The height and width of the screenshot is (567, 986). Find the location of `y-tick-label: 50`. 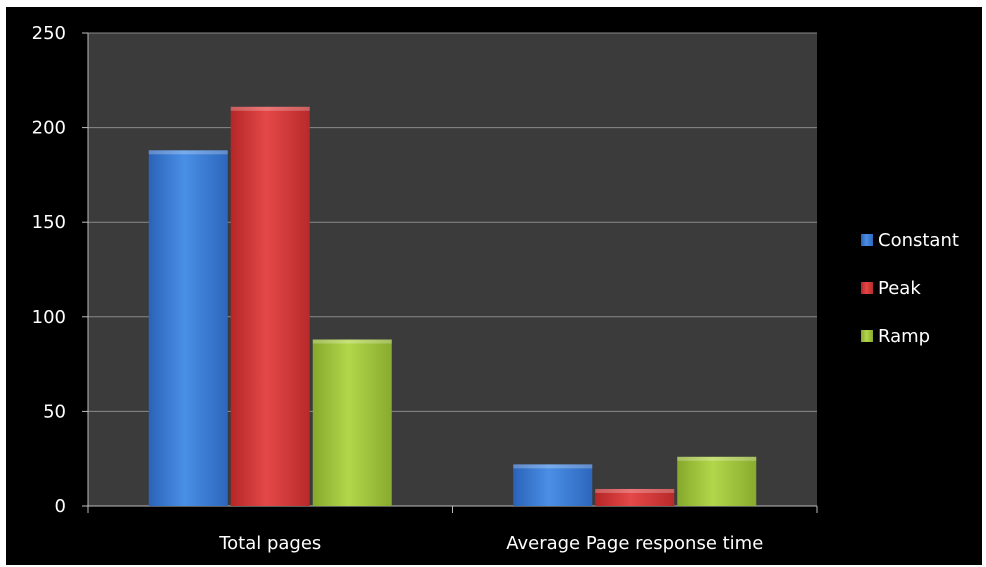

y-tick-label: 50 is located at coordinates (54, 411).